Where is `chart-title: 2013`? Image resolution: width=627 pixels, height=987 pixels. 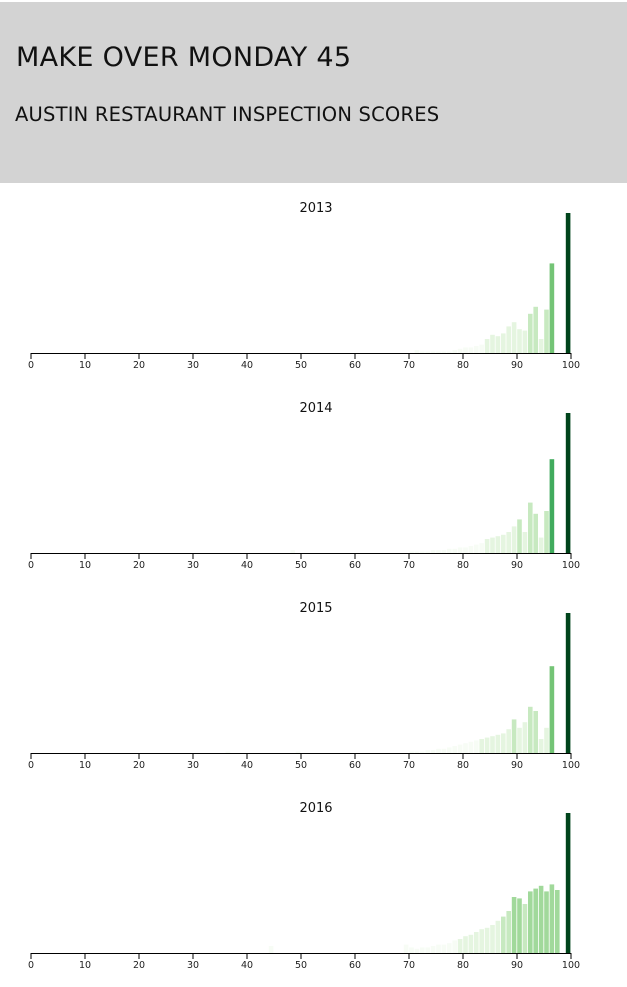
chart-title: 2013 is located at coordinates (315, 208).